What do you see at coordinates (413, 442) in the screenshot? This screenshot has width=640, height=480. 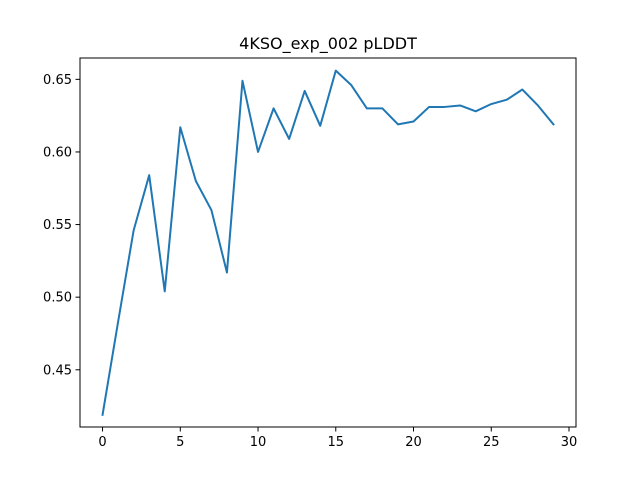 I see `x-tick-label: 20` at bounding box center [413, 442].